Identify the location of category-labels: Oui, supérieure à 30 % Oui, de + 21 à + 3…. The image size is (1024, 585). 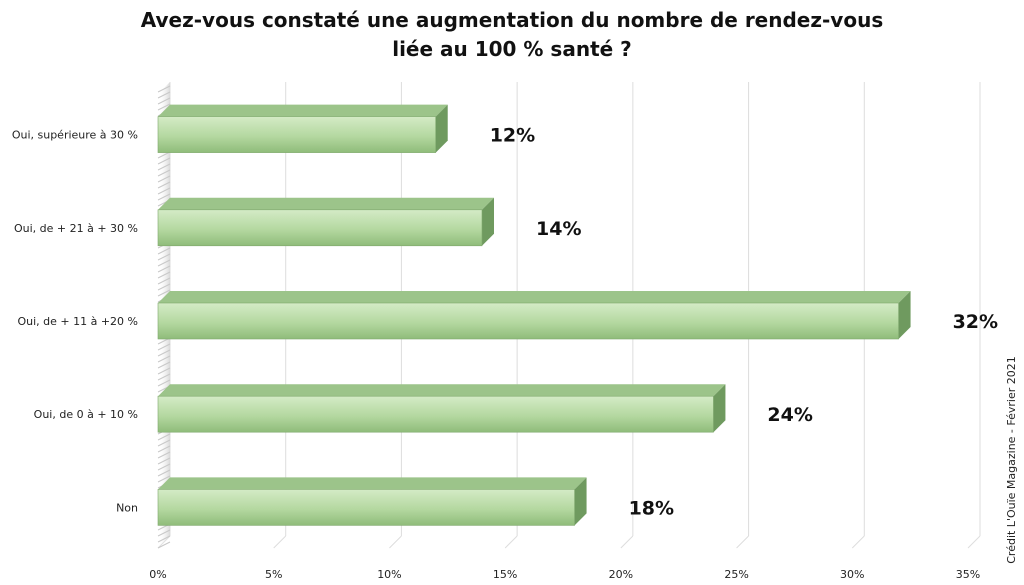
(75, 322).